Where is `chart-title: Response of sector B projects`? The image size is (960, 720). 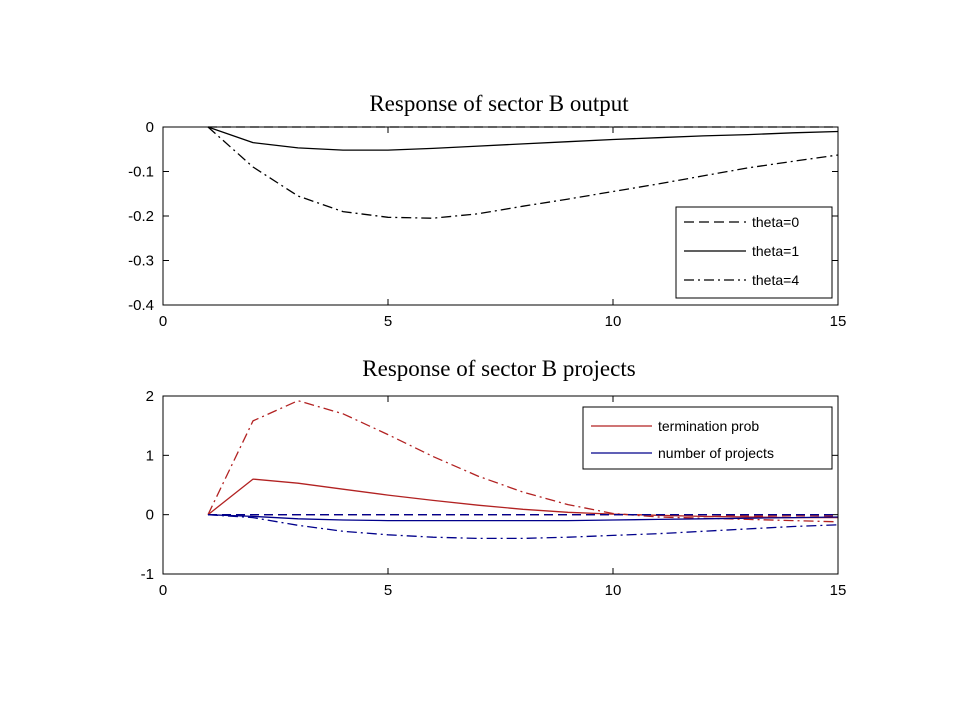 chart-title: Response of sector B projects is located at coordinates (498, 368).